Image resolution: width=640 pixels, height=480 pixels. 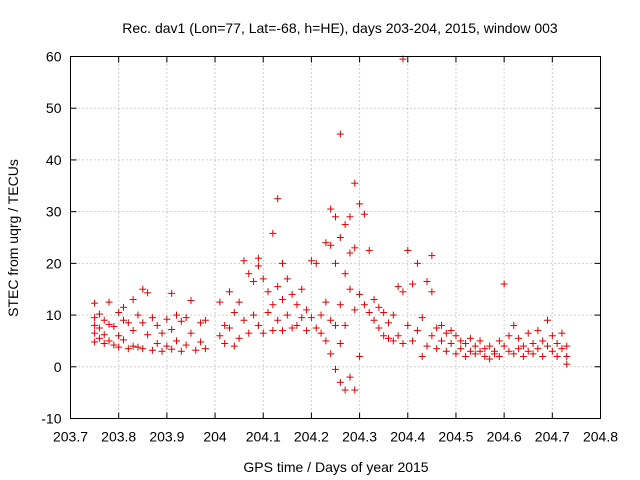 What do you see at coordinates (58, 367) in the screenshot?
I see `y-tick-label: 0` at bounding box center [58, 367].